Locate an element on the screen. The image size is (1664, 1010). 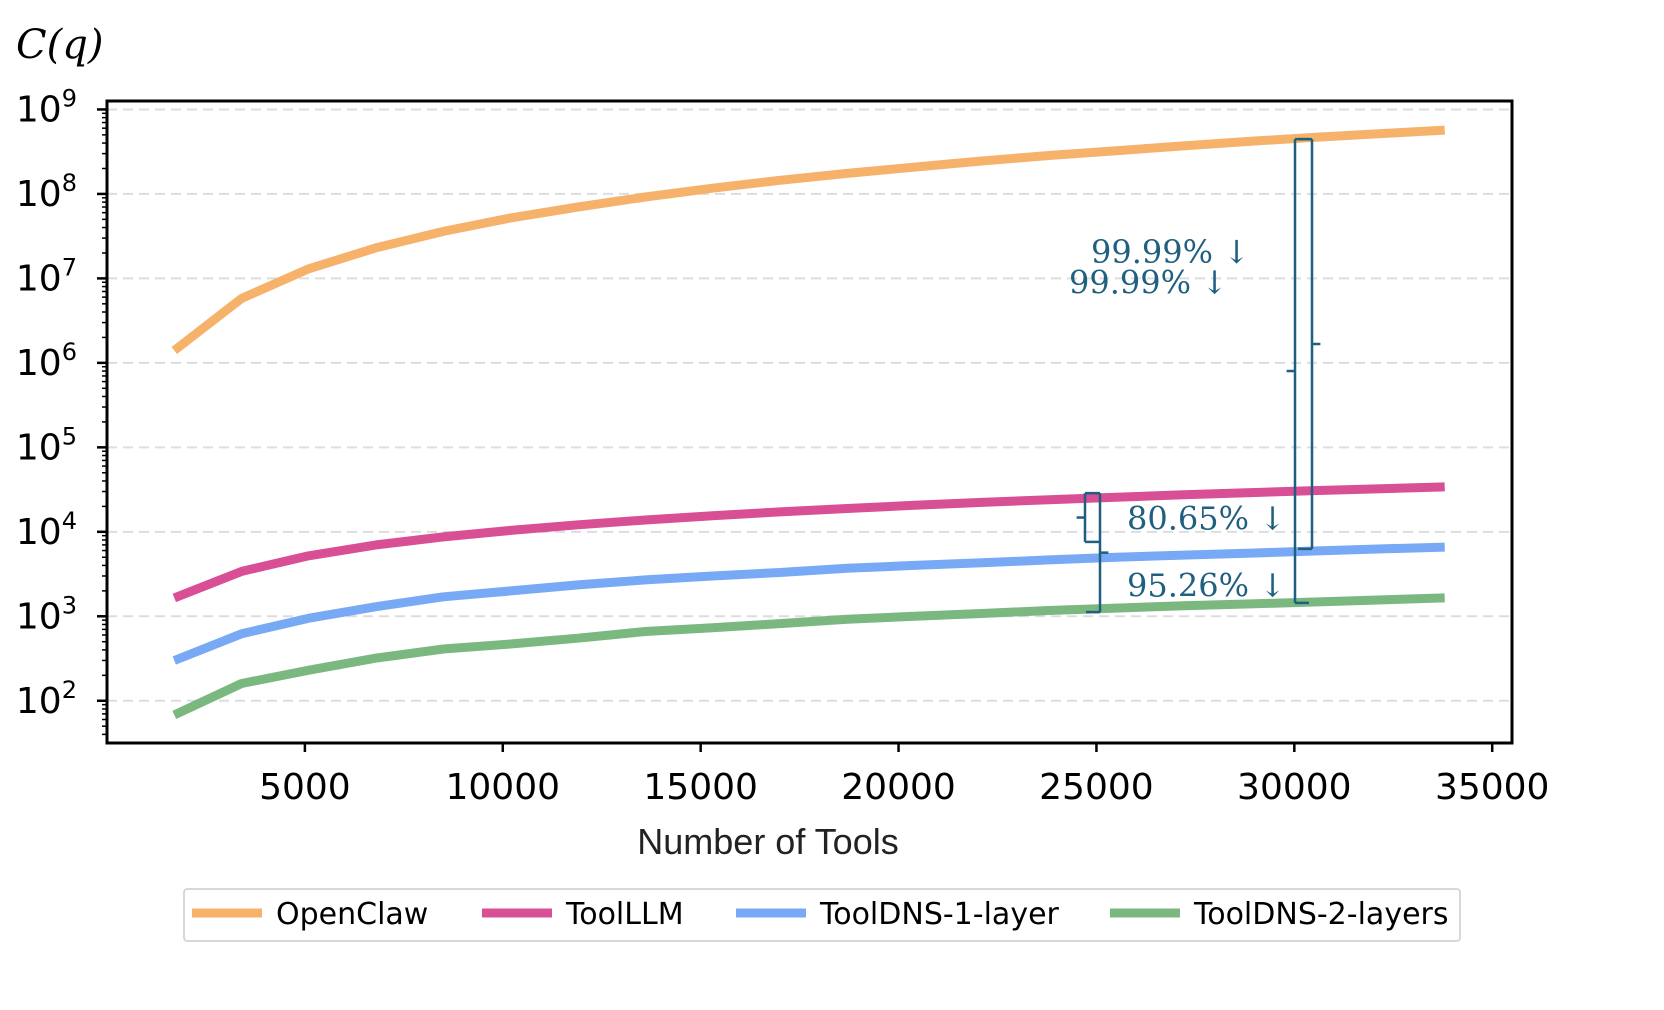
x-axis-label: Number of Tools is located at coordinates (767, 841).